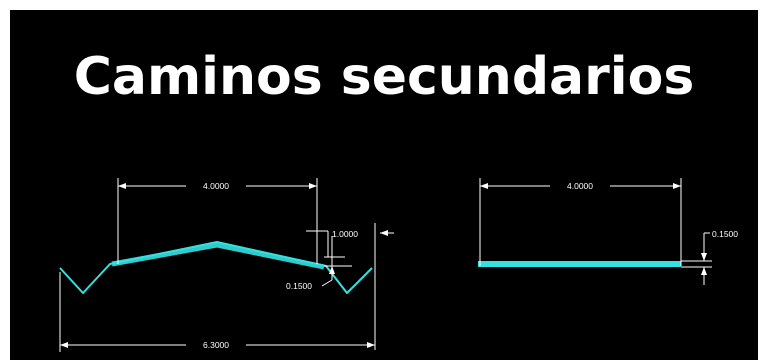  What do you see at coordinates (217, 221) in the screenshot?
I see `left-top-dimension: 4.0000` at bounding box center [217, 221].